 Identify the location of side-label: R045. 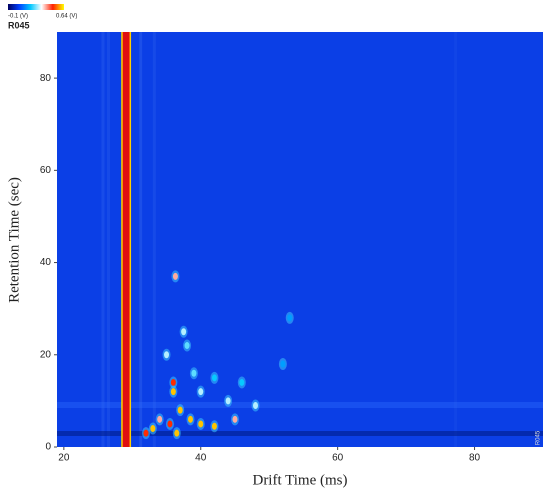
(539, 437).